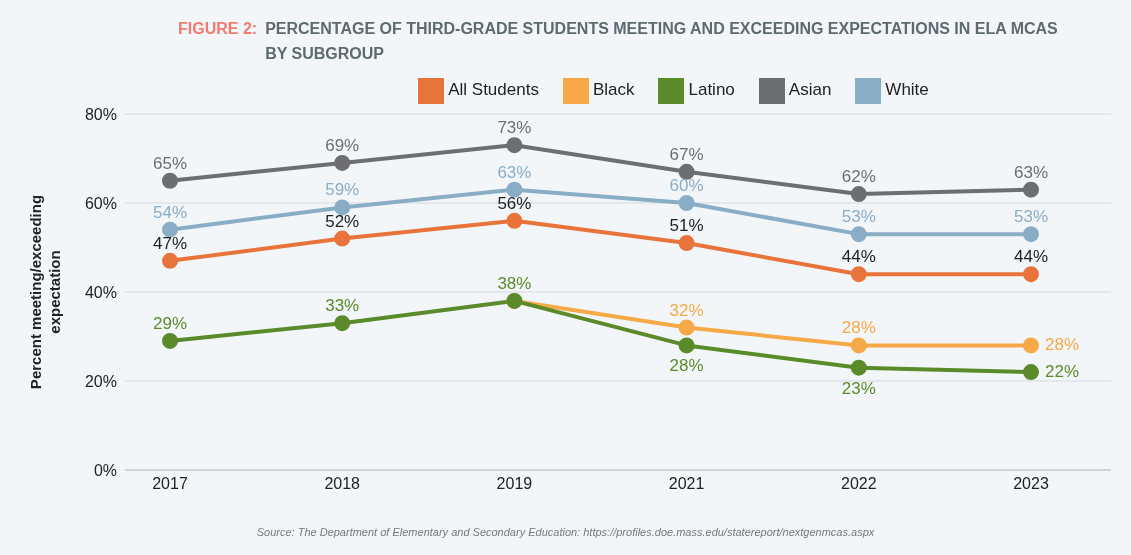 This screenshot has width=1131, height=555. Describe the element at coordinates (1062, 372) in the screenshot. I see `data-label: 22%` at that location.